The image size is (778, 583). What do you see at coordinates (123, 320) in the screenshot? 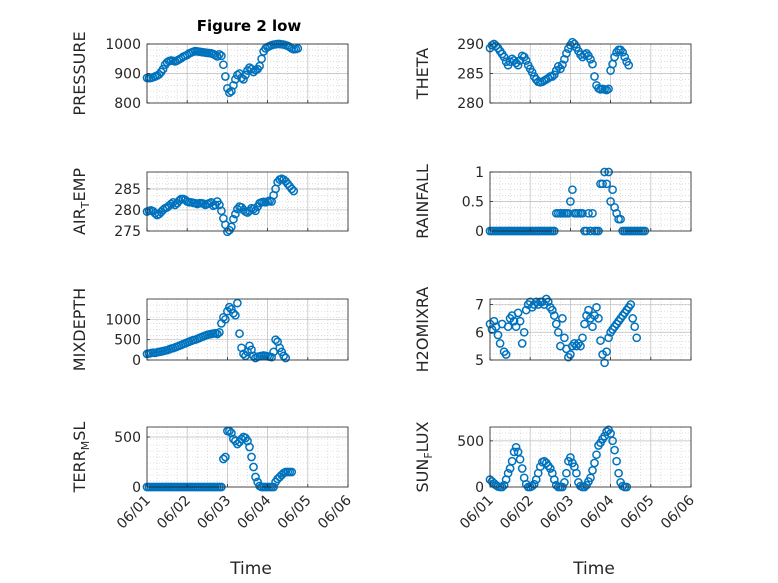
I see `y-tick-label: 1000` at bounding box center [123, 320].